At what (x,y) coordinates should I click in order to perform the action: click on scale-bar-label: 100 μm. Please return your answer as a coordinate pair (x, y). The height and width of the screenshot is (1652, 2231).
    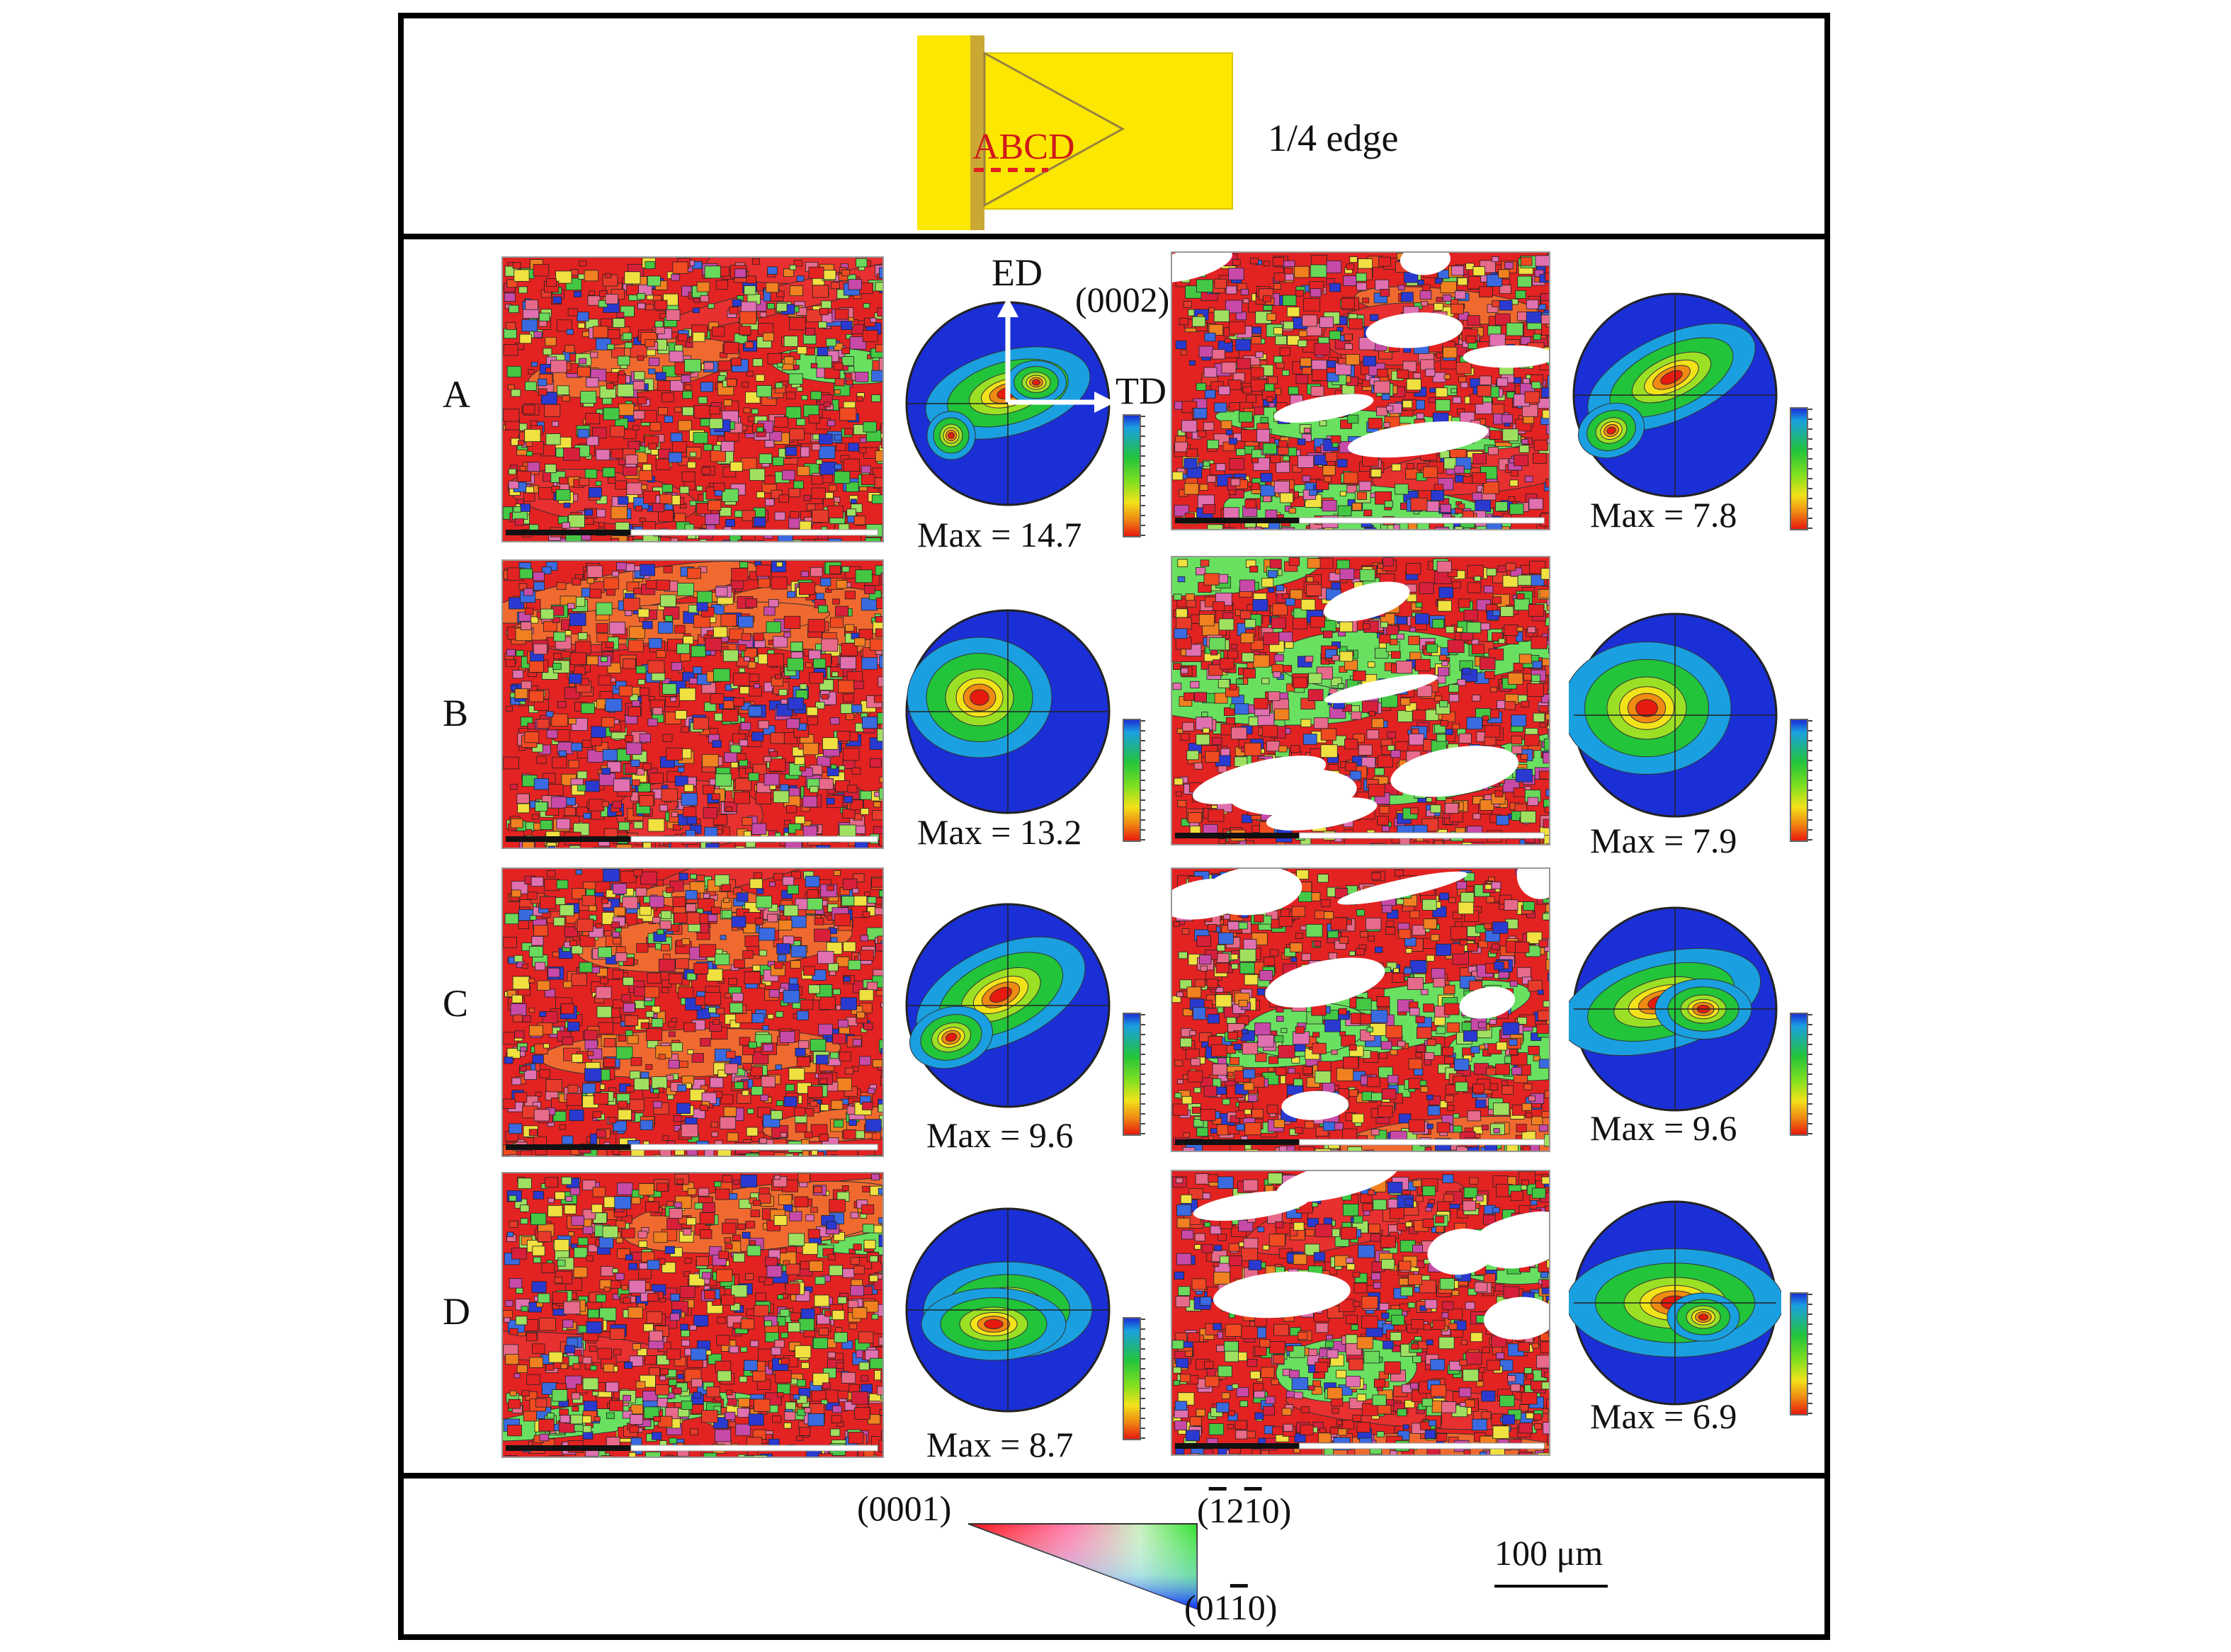
    Looking at the image, I should click on (1548, 1553).